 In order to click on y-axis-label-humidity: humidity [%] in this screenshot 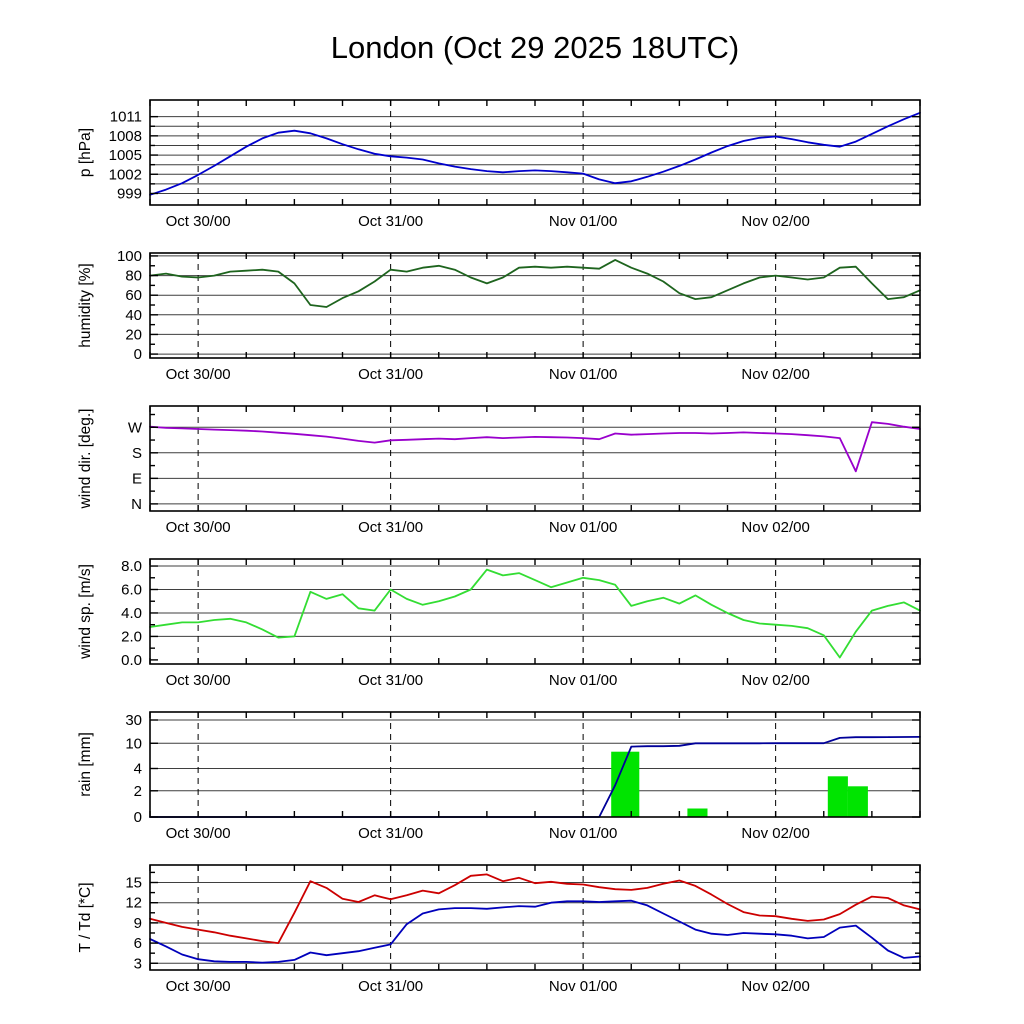, I will do `click(85, 305)`.